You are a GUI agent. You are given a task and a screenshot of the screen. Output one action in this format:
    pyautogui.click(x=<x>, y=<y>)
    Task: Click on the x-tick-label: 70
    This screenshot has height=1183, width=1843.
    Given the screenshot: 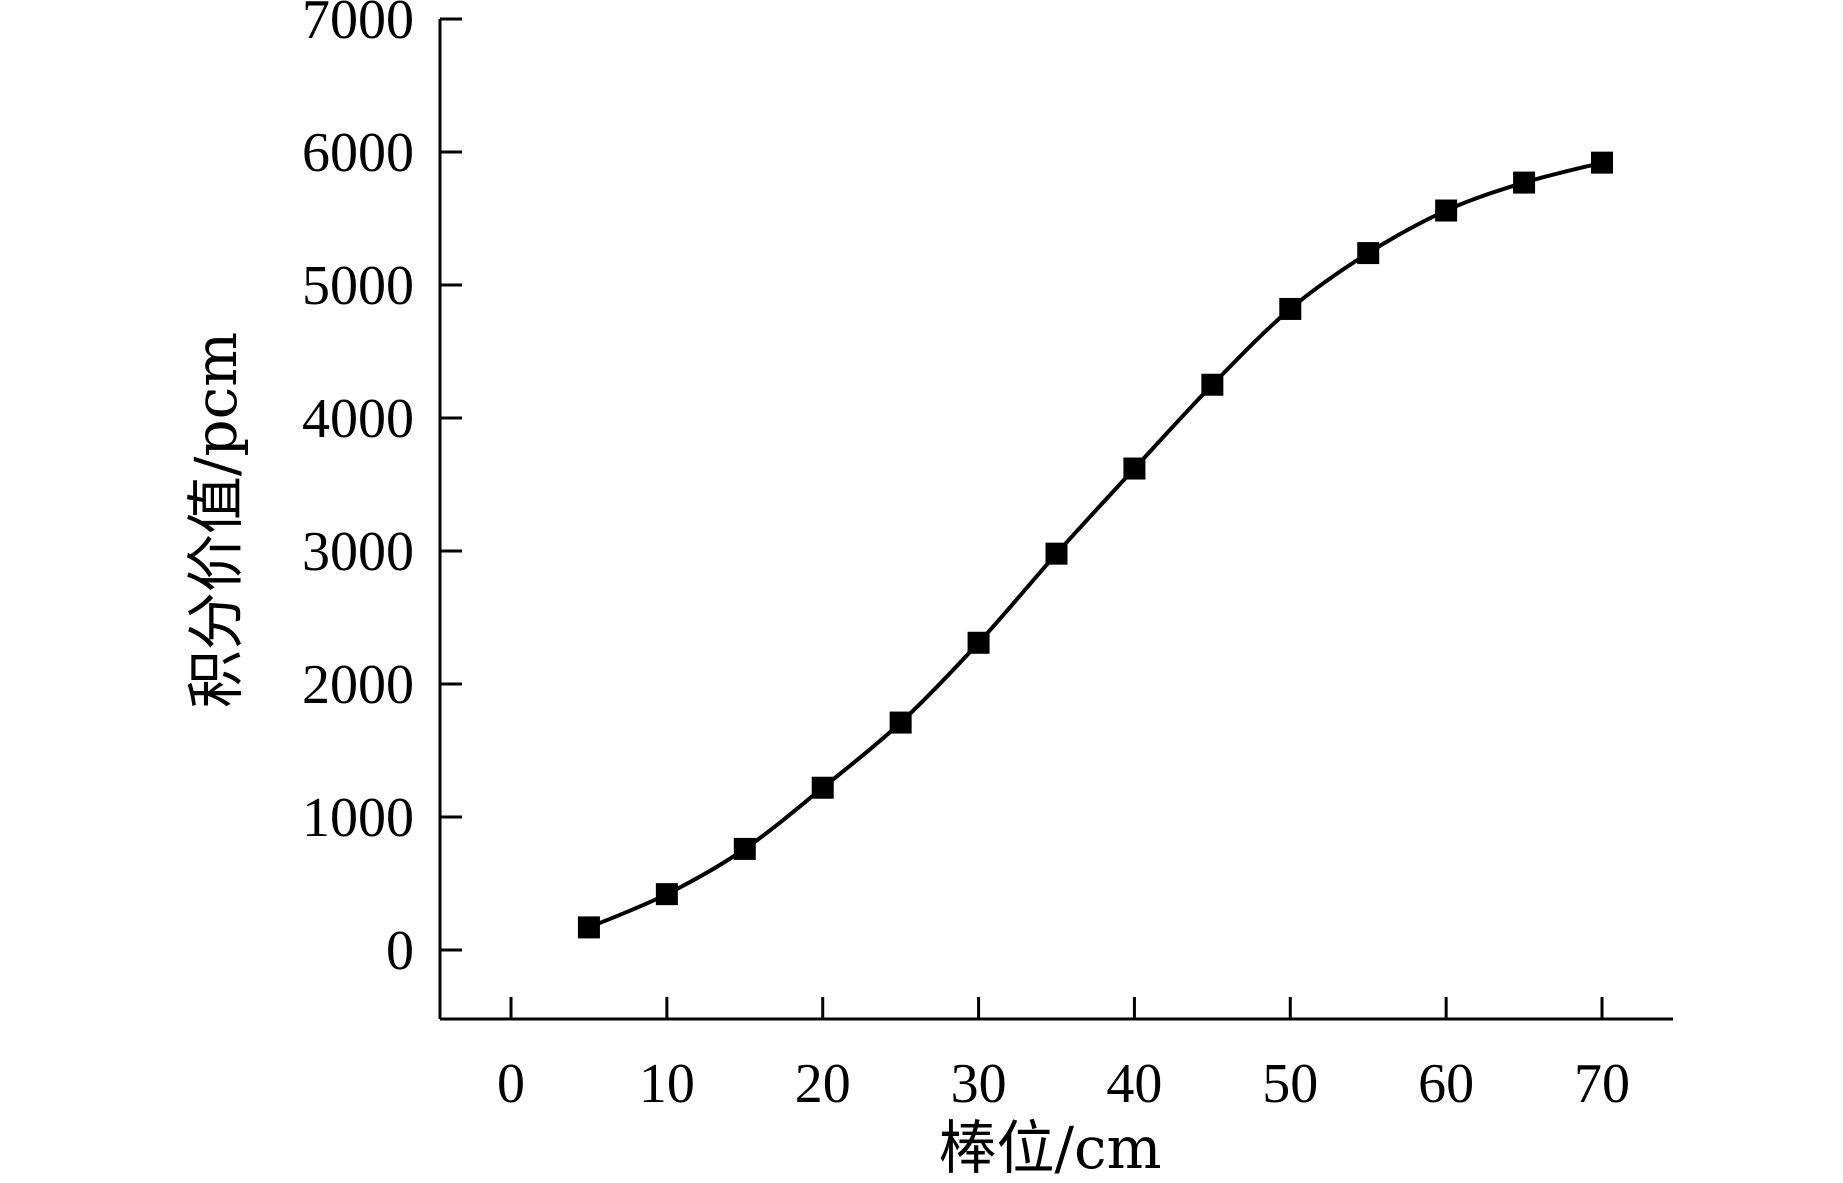 What is the action you would take?
    pyautogui.click(x=1602, y=1084)
    